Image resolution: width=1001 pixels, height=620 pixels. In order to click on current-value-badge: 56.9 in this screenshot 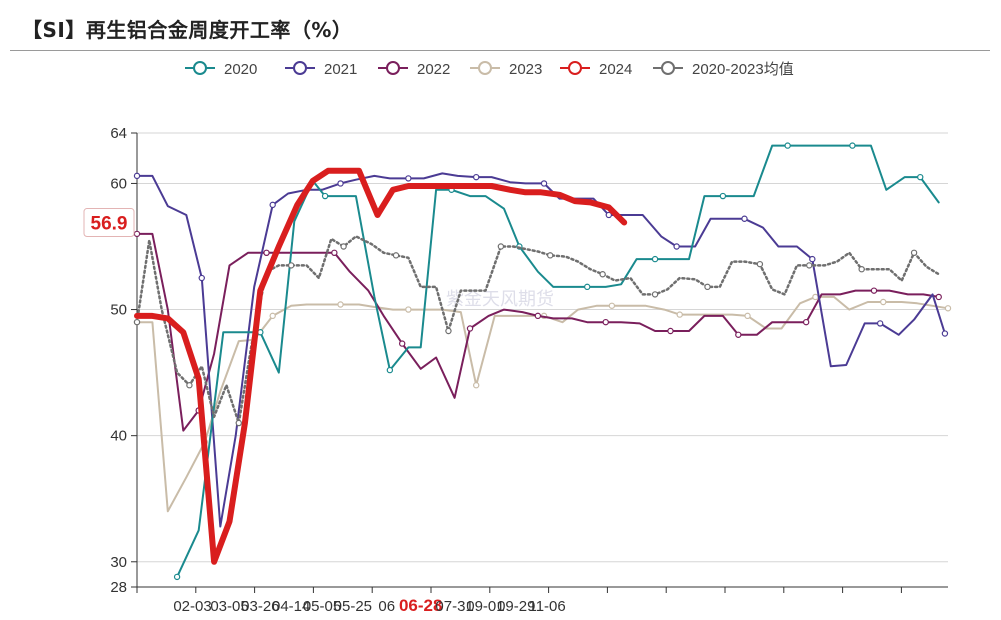, I will do `click(109, 223)`.